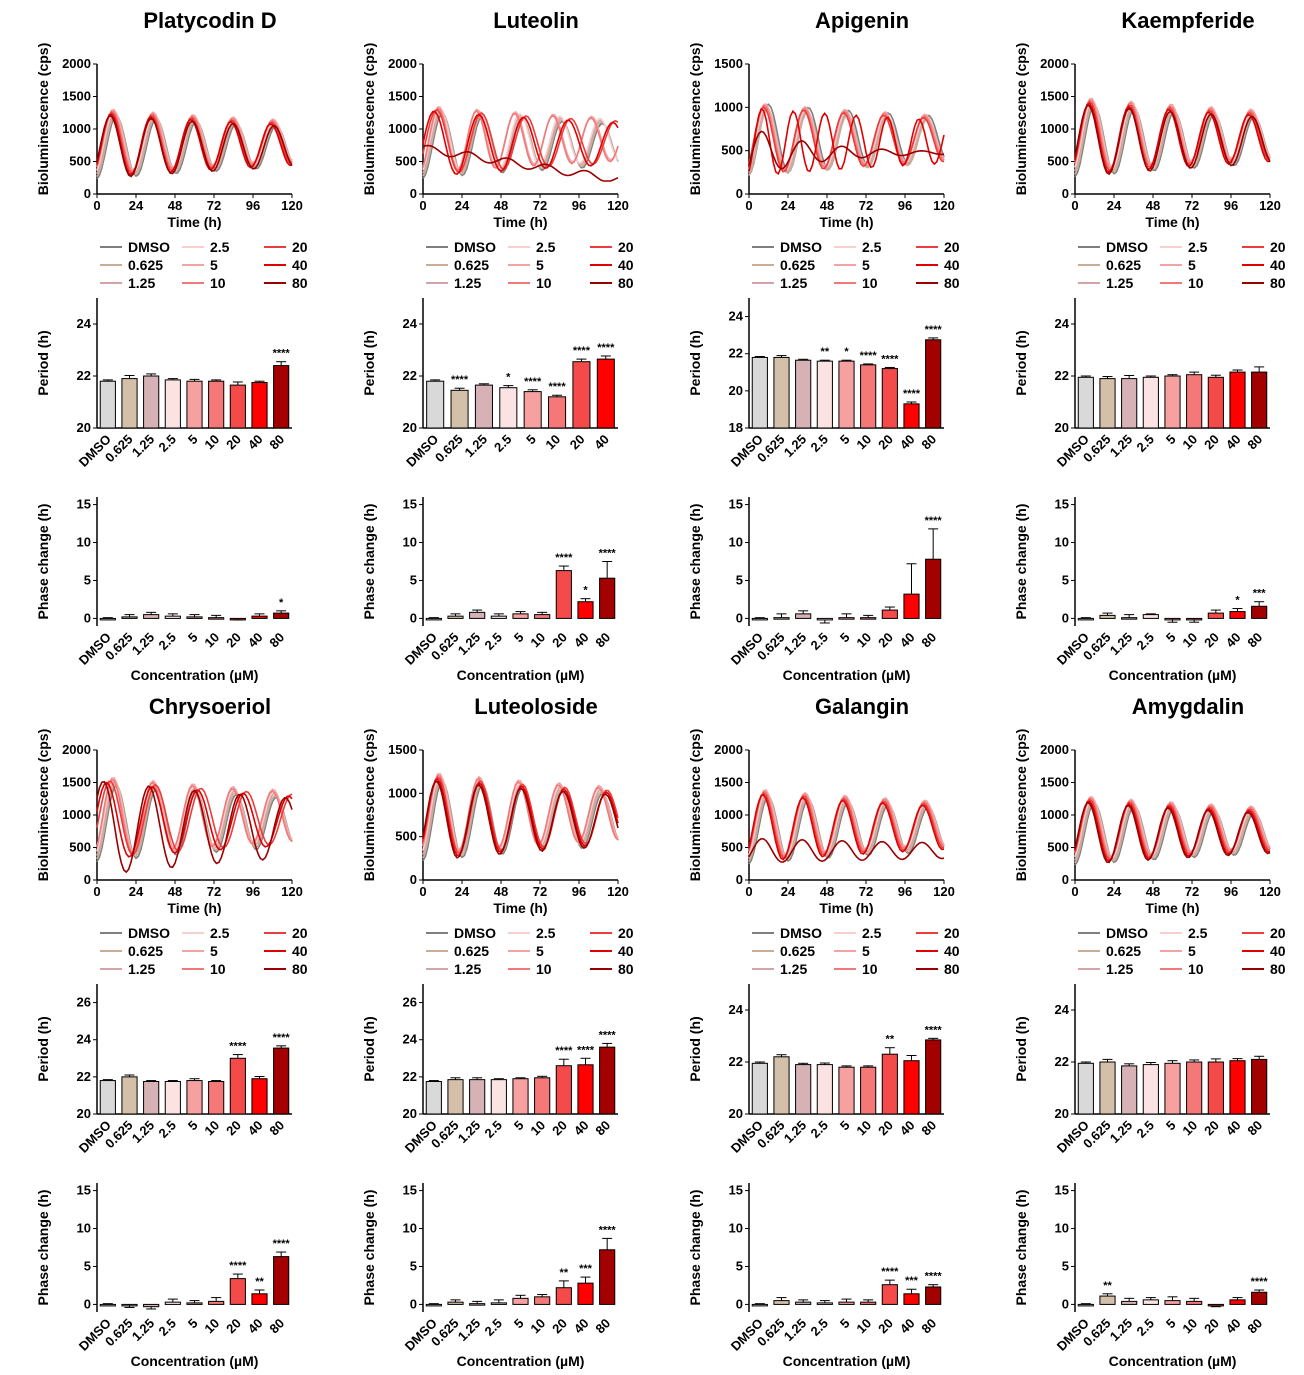 This screenshot has width=1304, height=1375. Describe the element at coordinates (1187, 20) in the screenshot. I see `chart-title: Kaempferide` at that location.